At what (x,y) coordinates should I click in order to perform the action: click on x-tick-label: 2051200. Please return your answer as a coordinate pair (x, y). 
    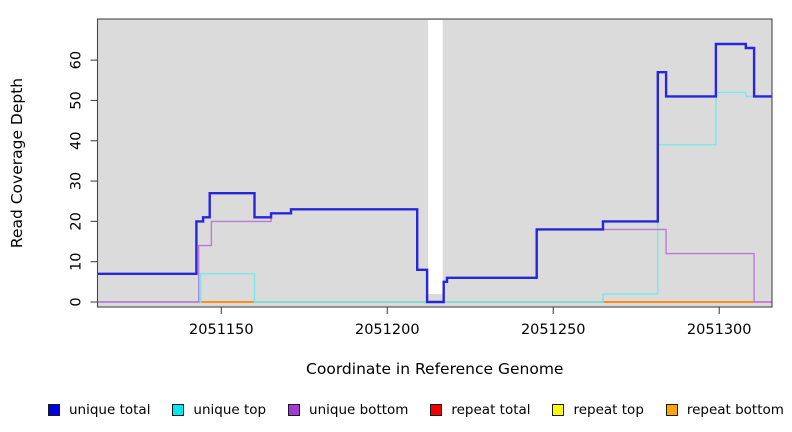
    Looking at the image, I should click on (387, 330).